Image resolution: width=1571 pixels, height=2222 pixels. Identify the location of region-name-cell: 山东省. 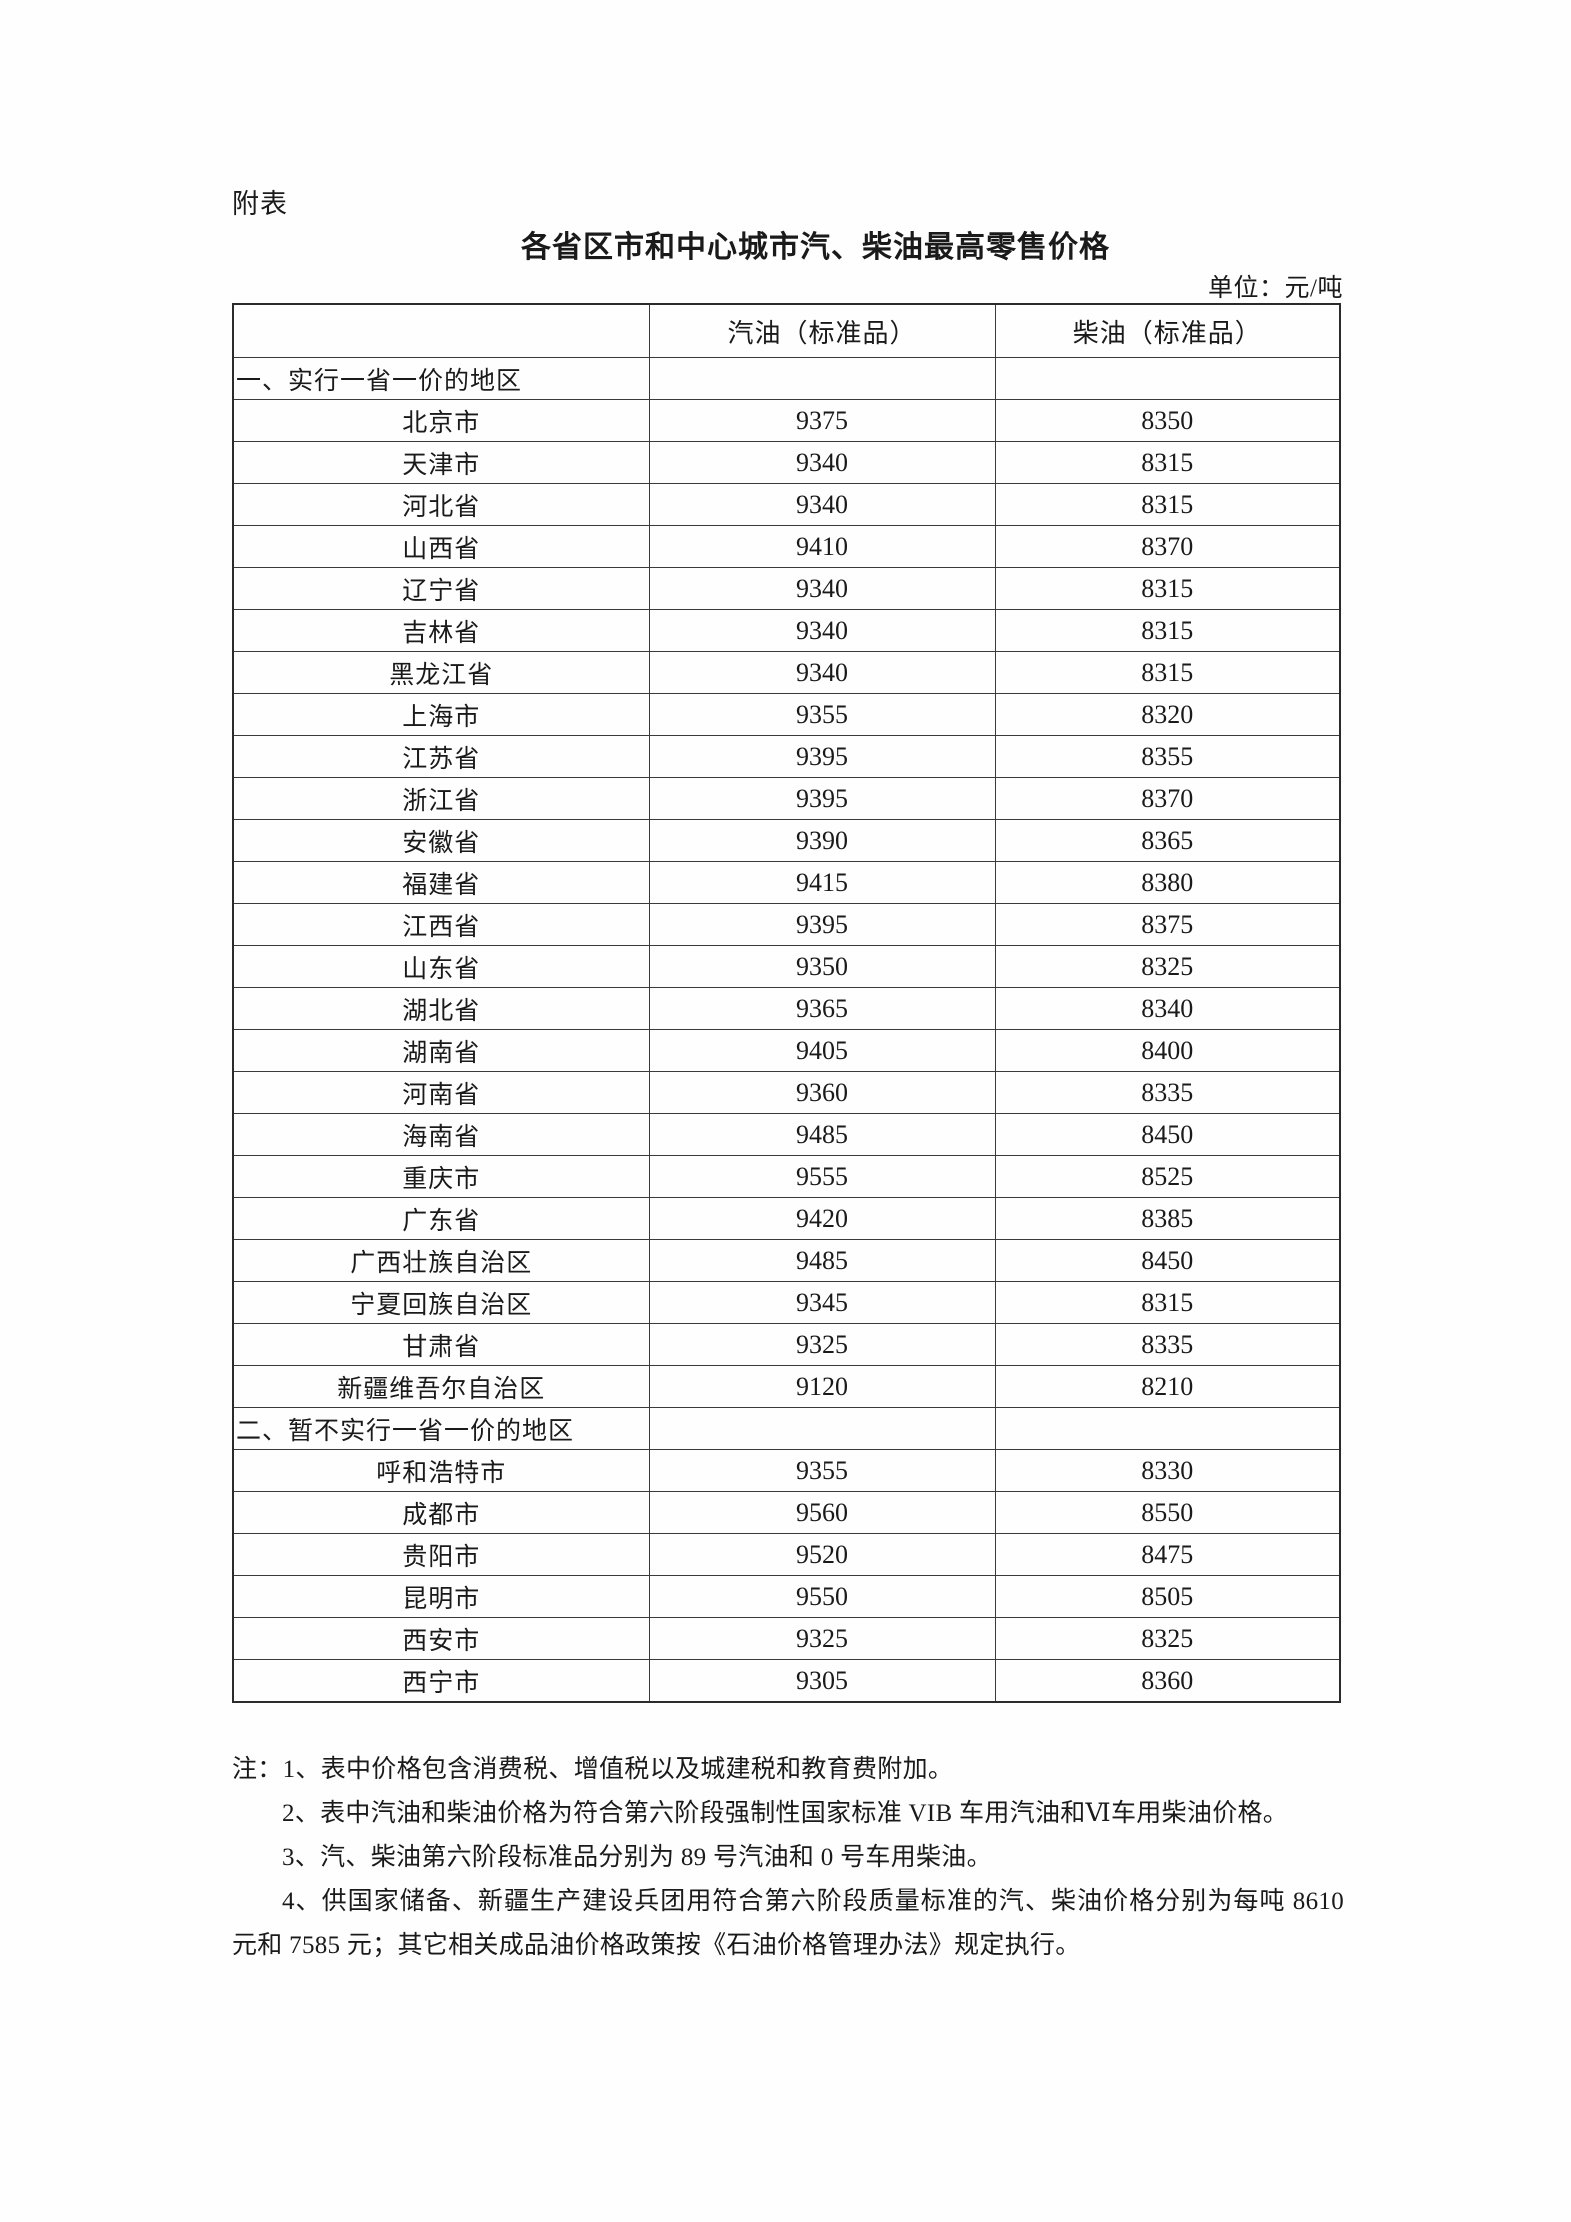
(441, 966).